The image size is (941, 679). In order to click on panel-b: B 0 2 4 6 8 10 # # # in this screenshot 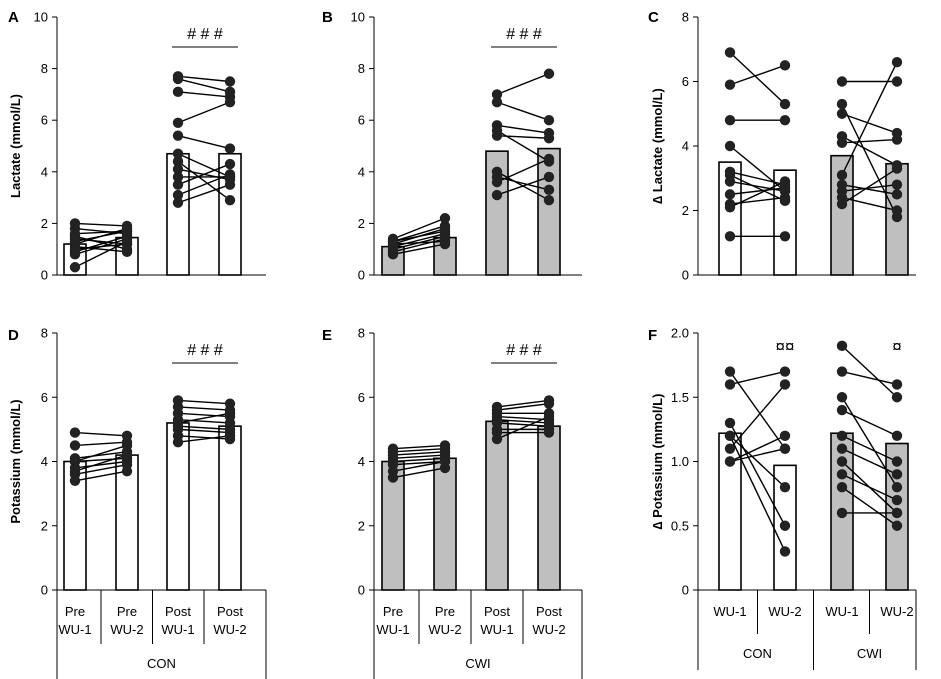, I will do `click(452, 146)`.